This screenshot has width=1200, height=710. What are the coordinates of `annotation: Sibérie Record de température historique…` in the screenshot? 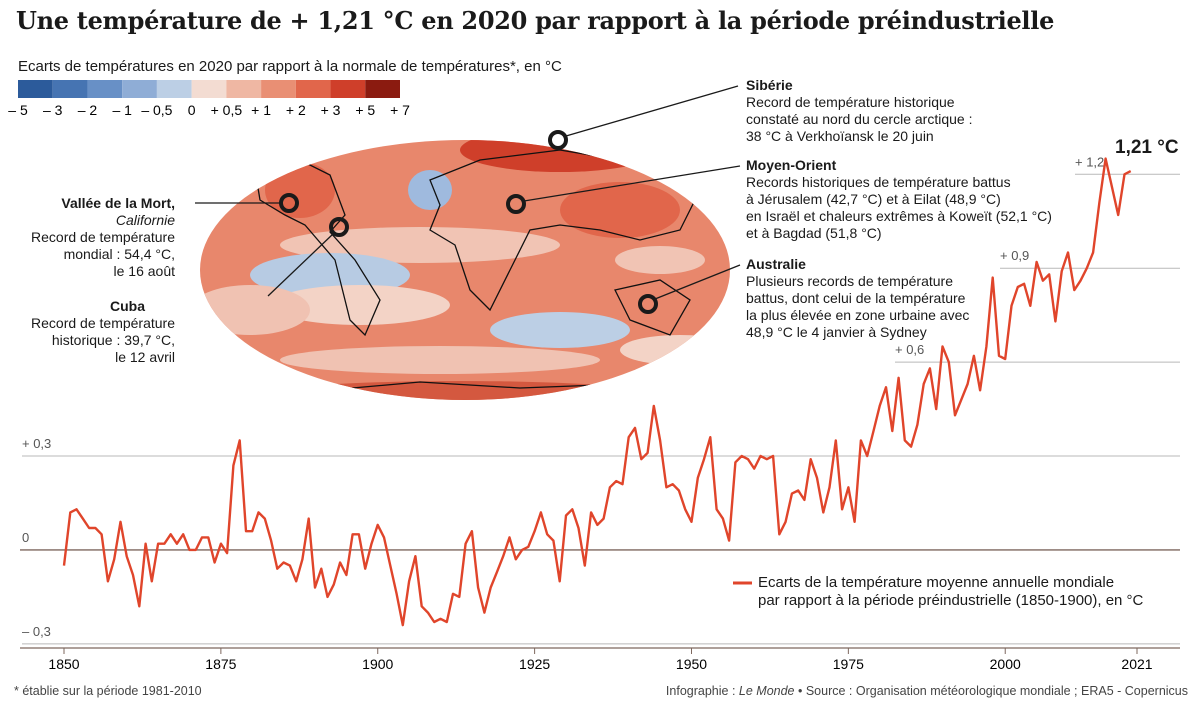 It's located at (859, 111).